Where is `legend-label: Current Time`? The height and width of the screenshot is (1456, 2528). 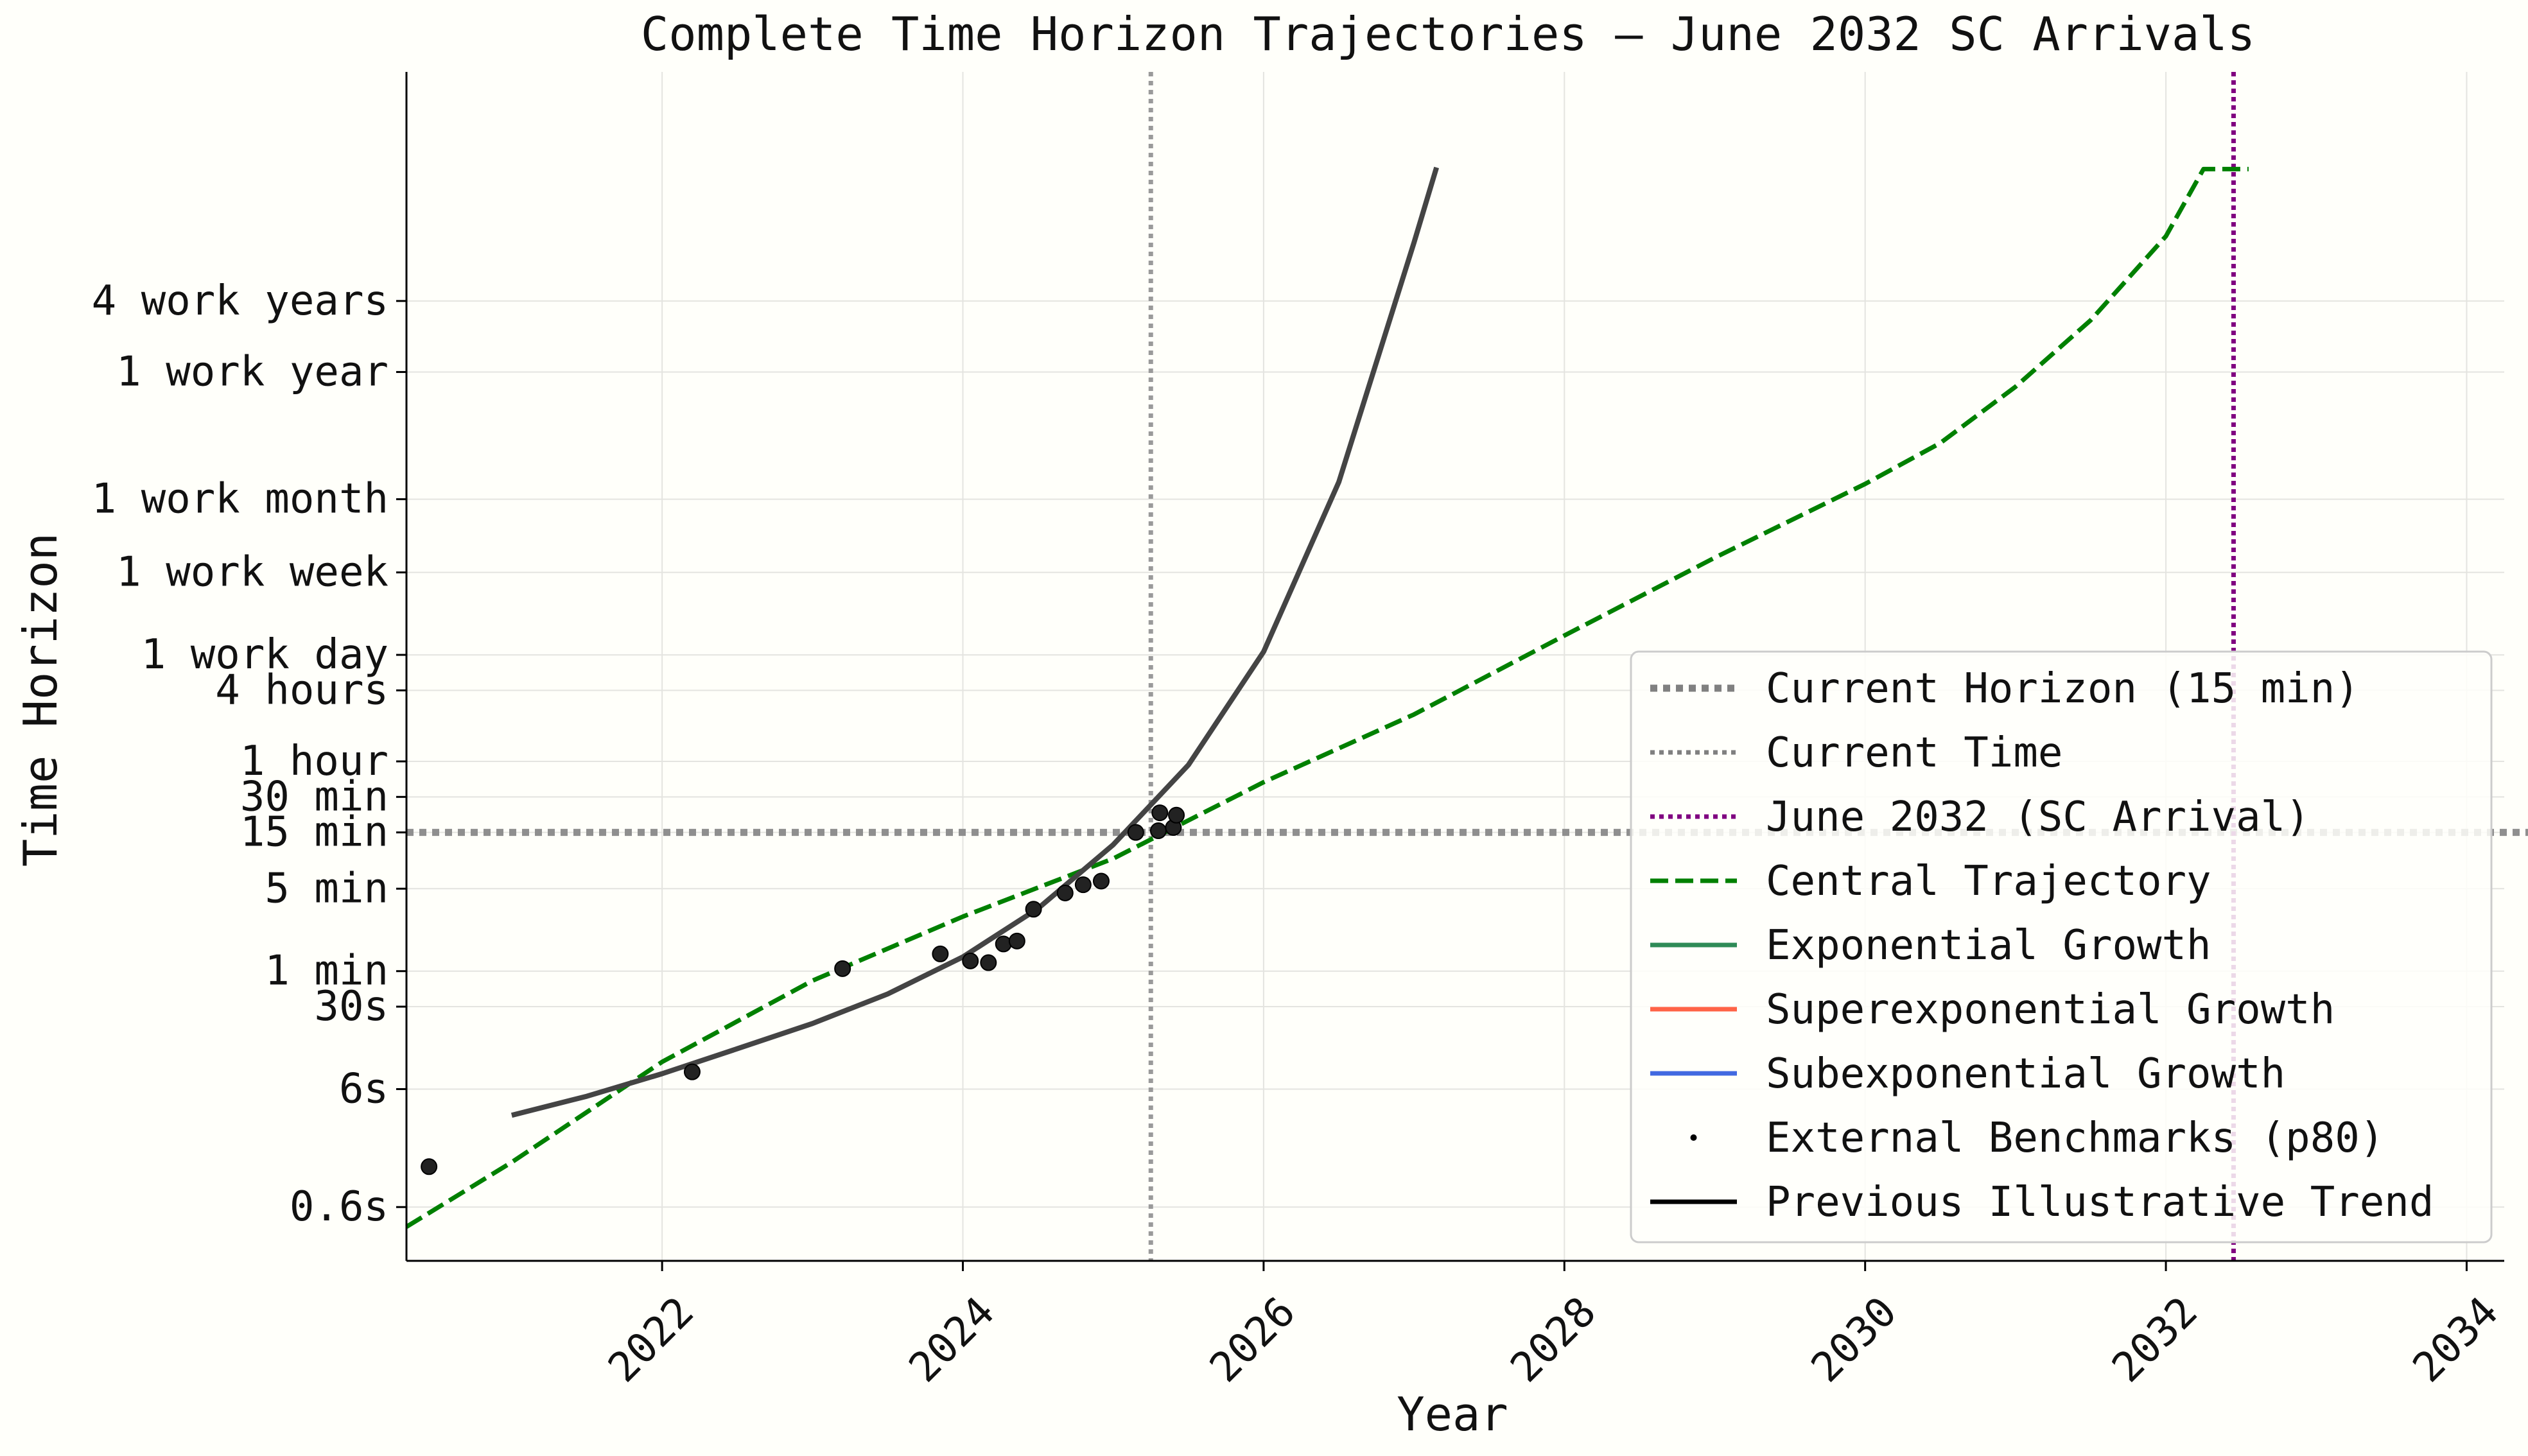 legend-label: Current Time is located at coordinates (1914, 753).